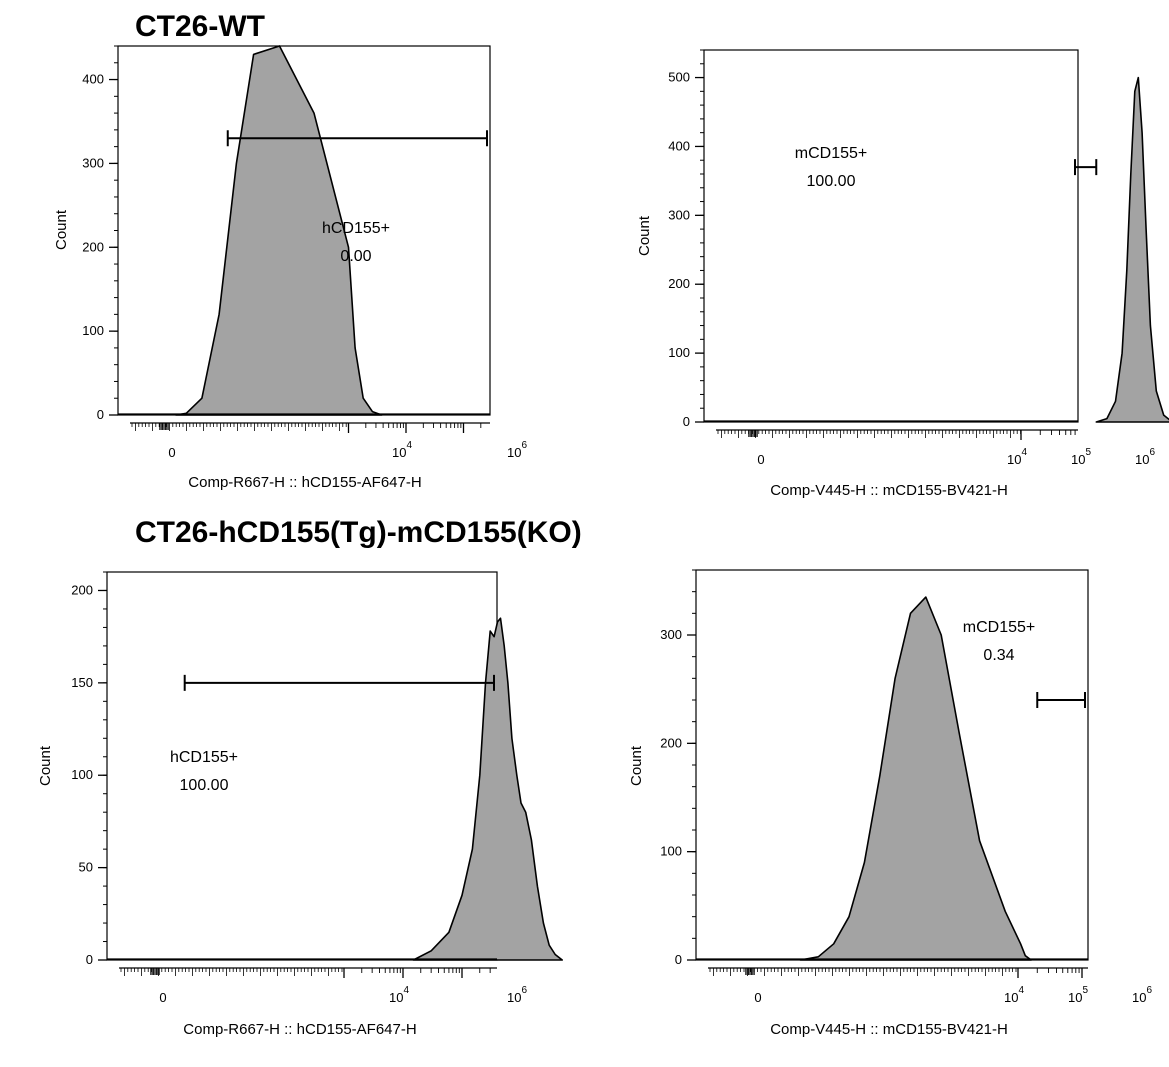  I want to click on group-title-transgenic: CT26-hCD155(Tg)-mCD155(KO), so click(358, 532).